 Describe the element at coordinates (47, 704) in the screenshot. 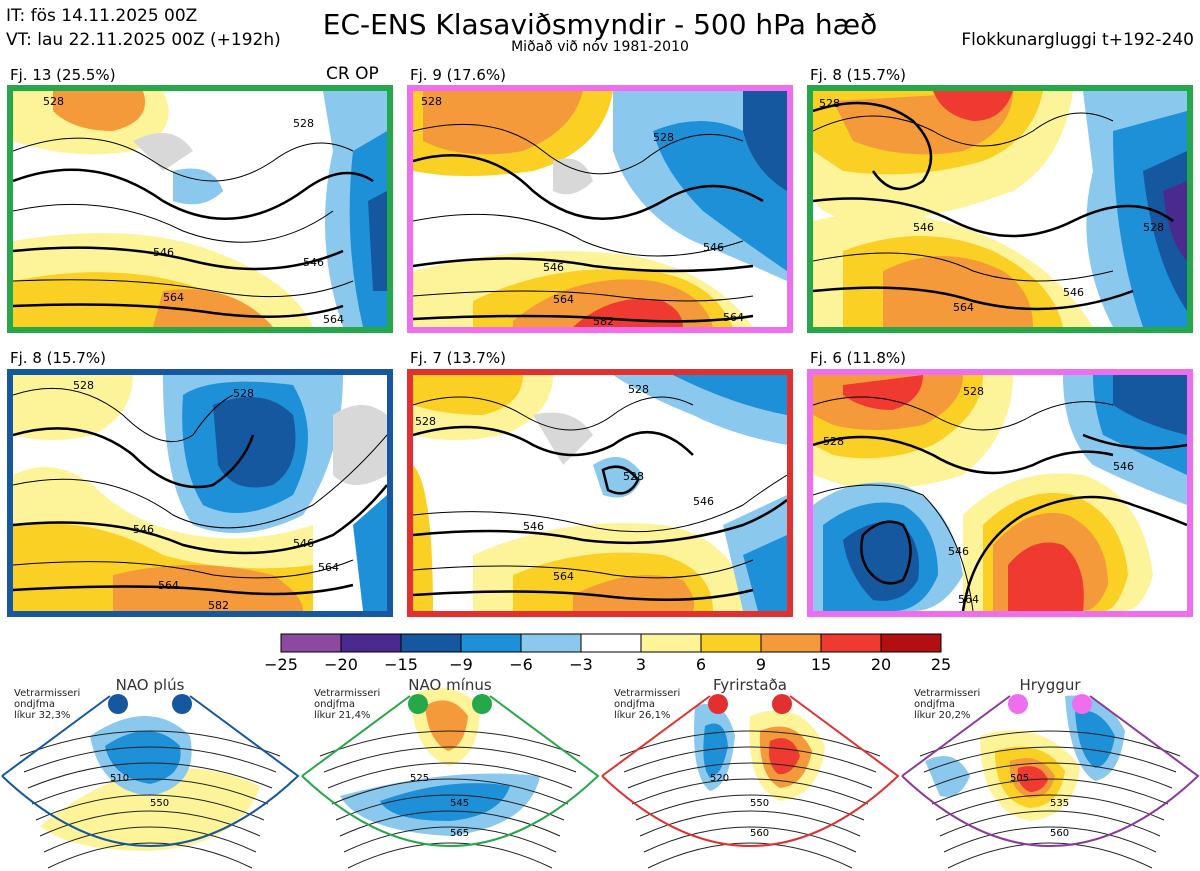

I see `regime-note: Vetrarmisseri ondjfma líkur 32,3%` at that location.